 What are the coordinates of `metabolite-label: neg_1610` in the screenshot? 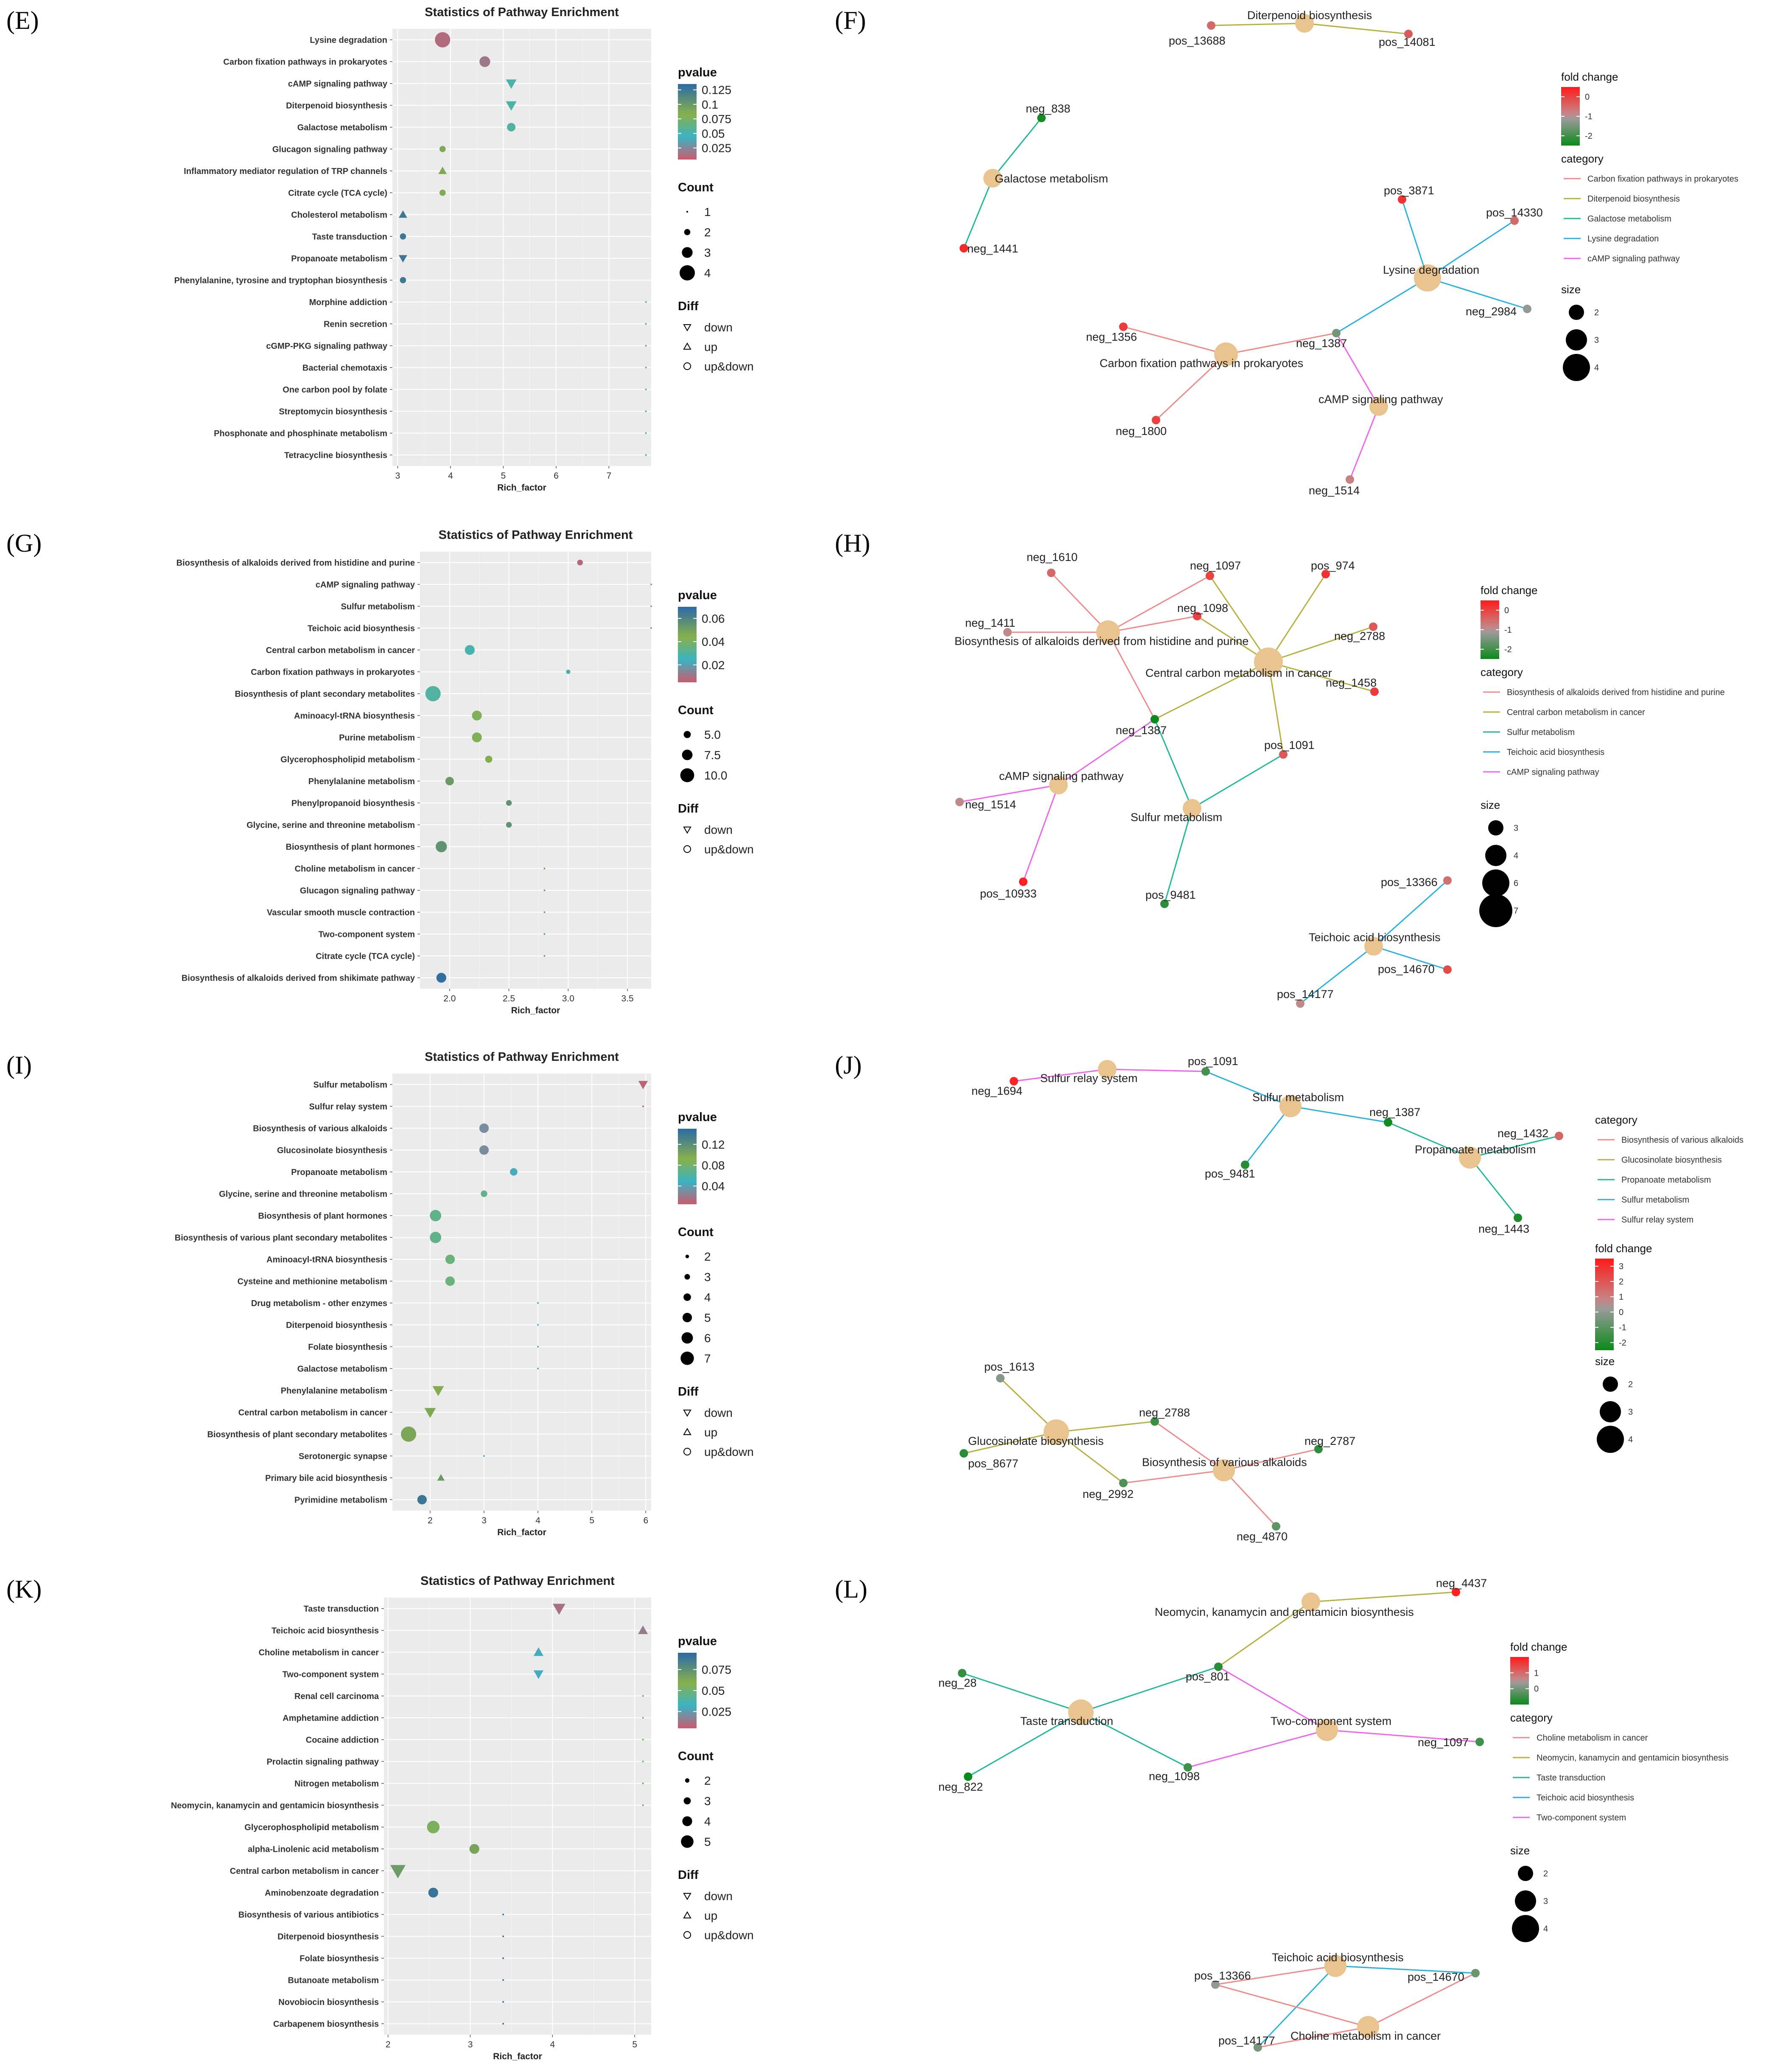 It's located at (1052, 558).